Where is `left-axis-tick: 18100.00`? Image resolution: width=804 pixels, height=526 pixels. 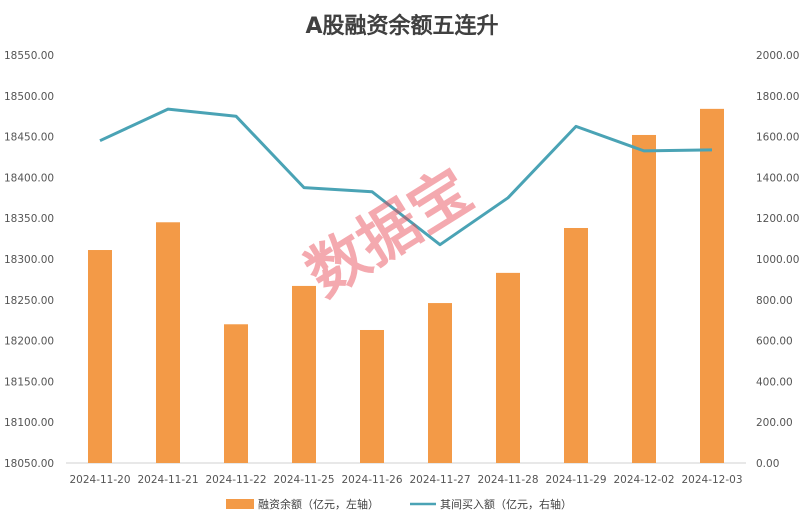 left-axis-tick: 18100.00 is located at coordinates (29, 423).